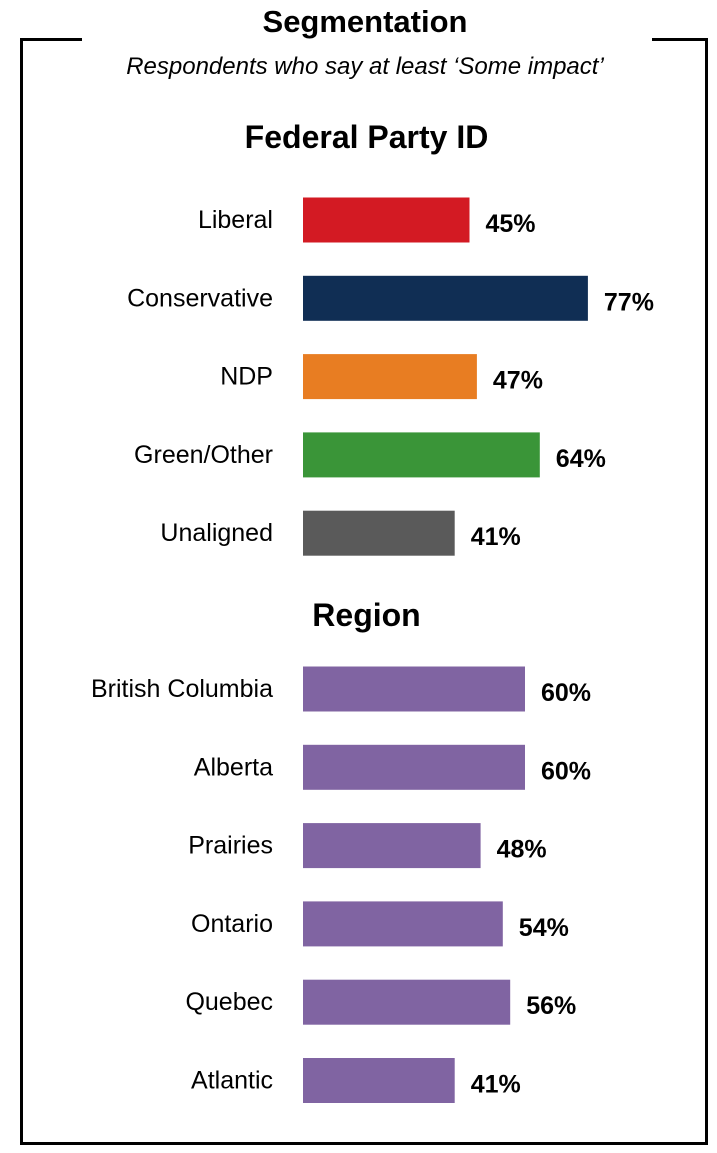 This screenshot has width=717, height=1153. Describe the element at coordinates (246, 377) in the screenshot. I see `party-category-label-2: NDP` at that location.